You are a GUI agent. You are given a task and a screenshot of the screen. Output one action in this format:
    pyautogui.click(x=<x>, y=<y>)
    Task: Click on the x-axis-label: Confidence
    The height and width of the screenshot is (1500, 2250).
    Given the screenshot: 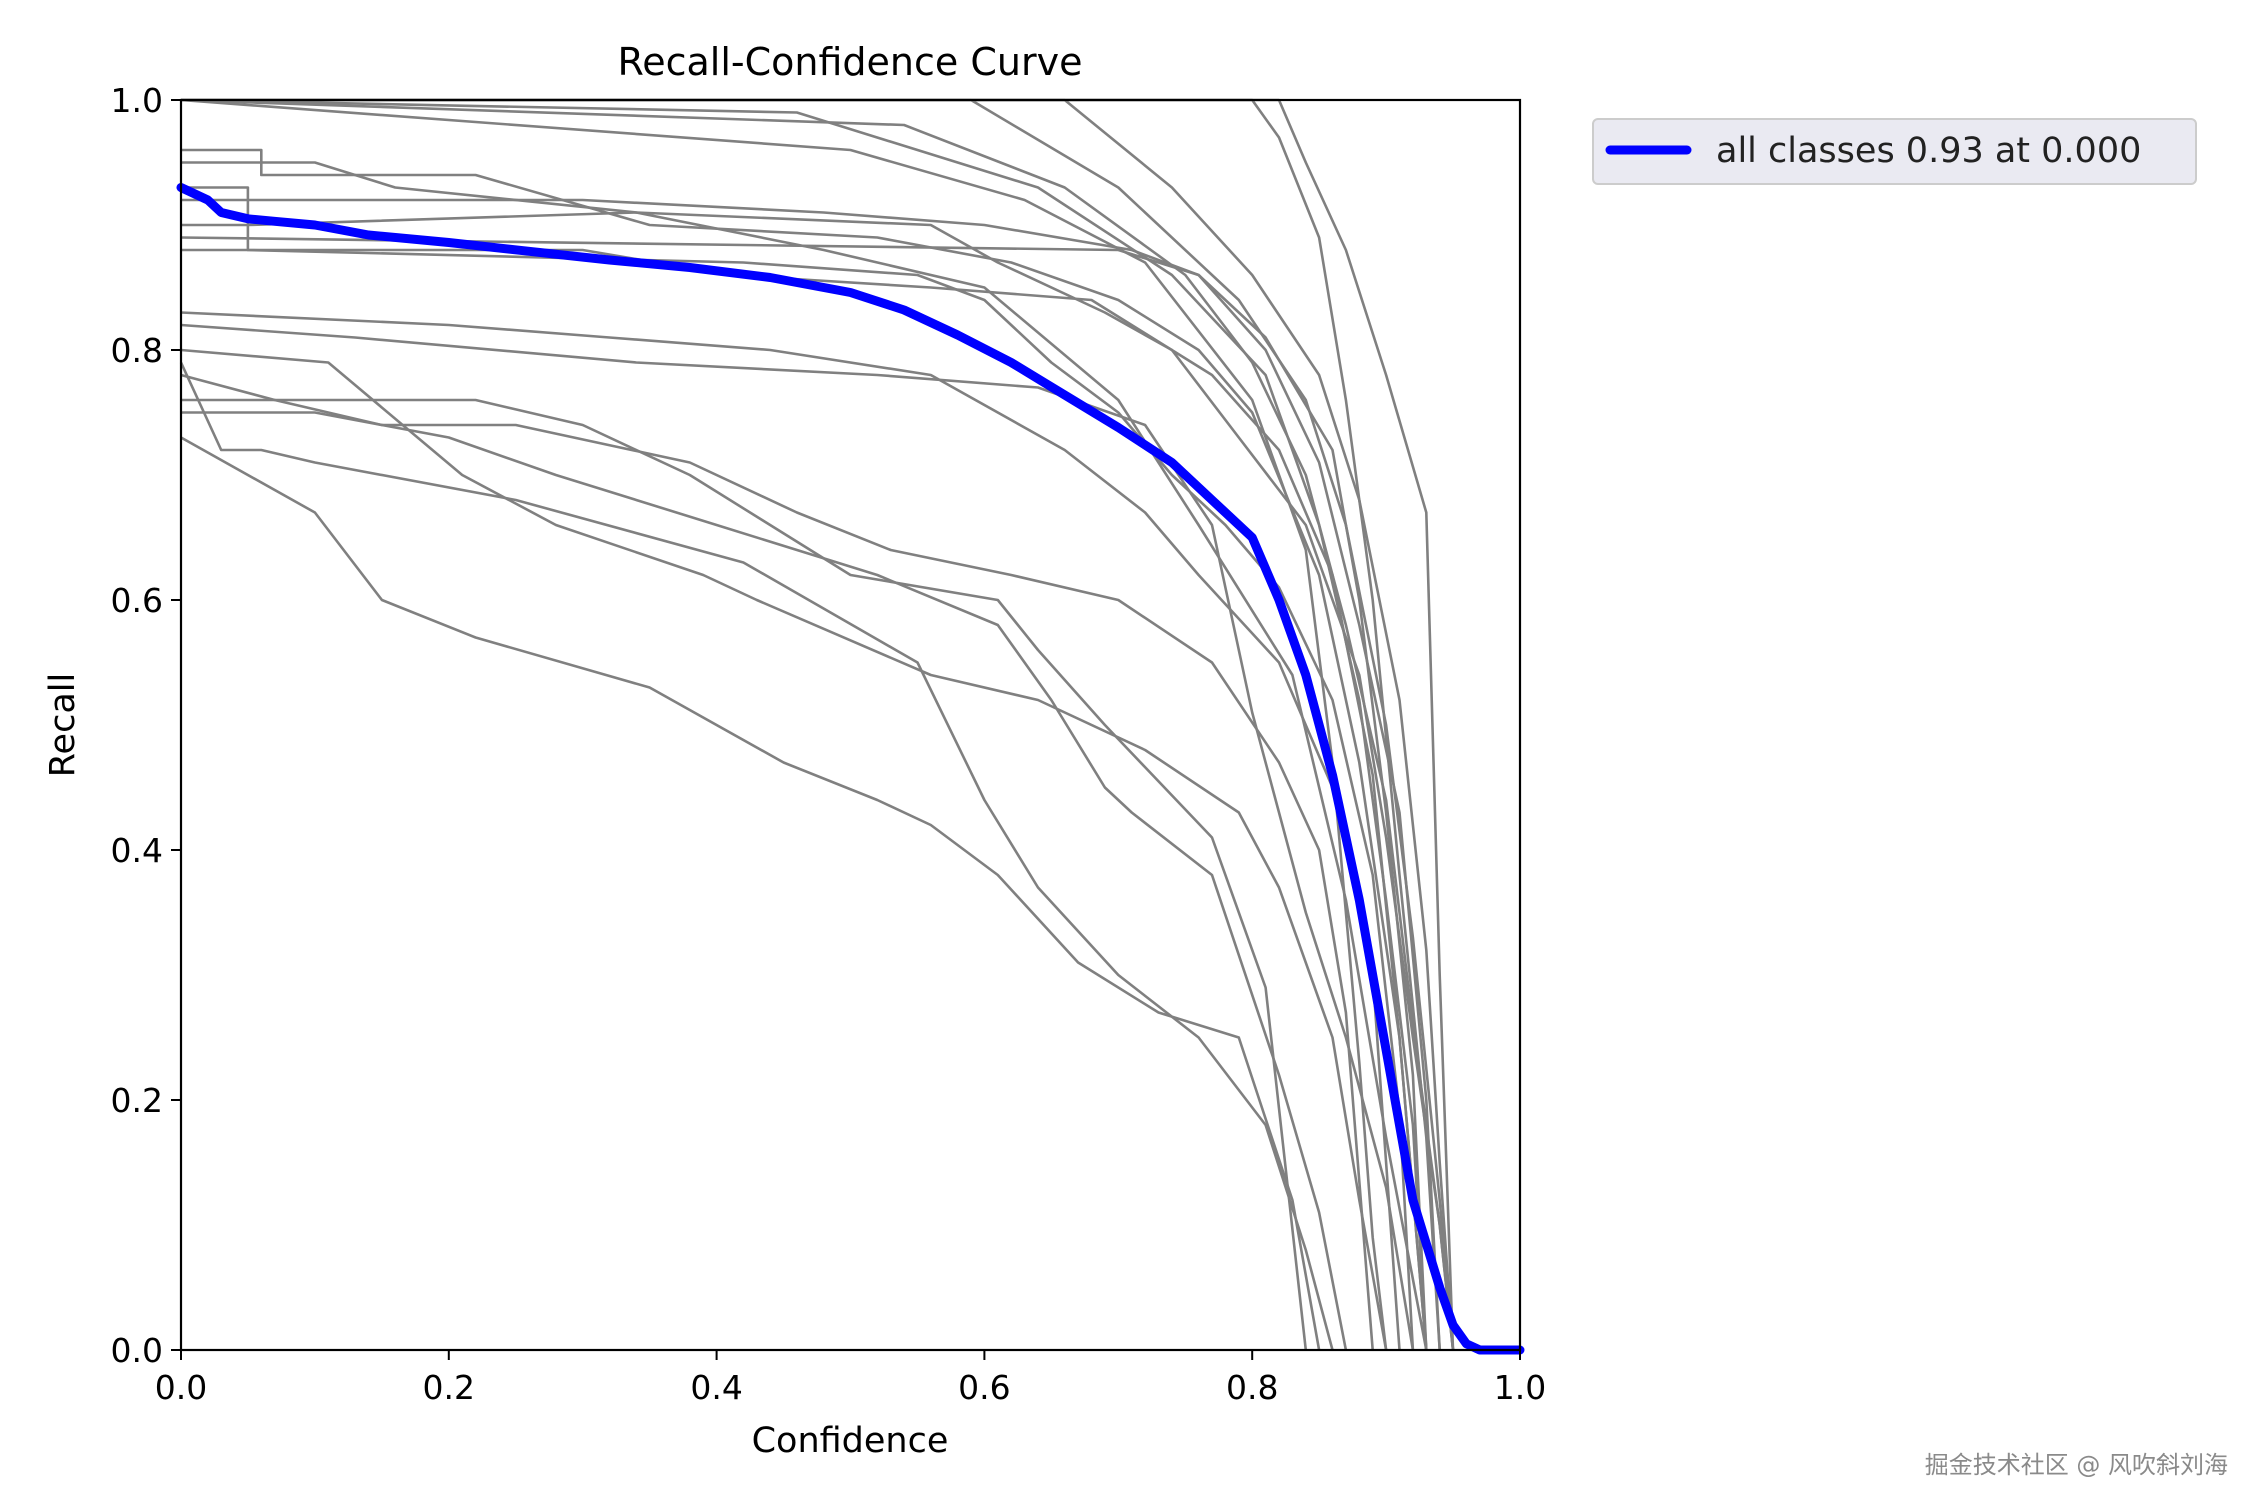 What is the action you would take?
    pyautogui.click(x=850, y=1441)
    